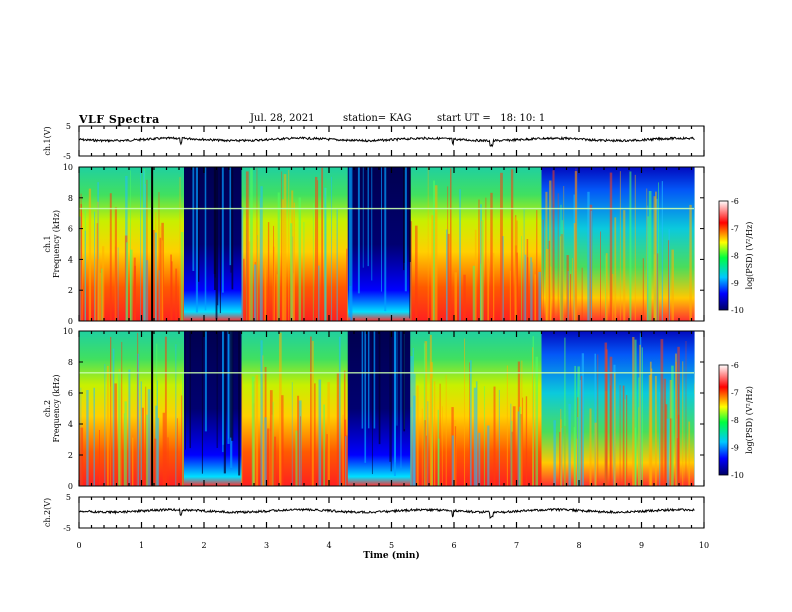 This screenshot has width=792, height=612. What do you see at coordinates (723, 420) in the screenshot?
I see `colorbar` at bounding box center [723, 420].